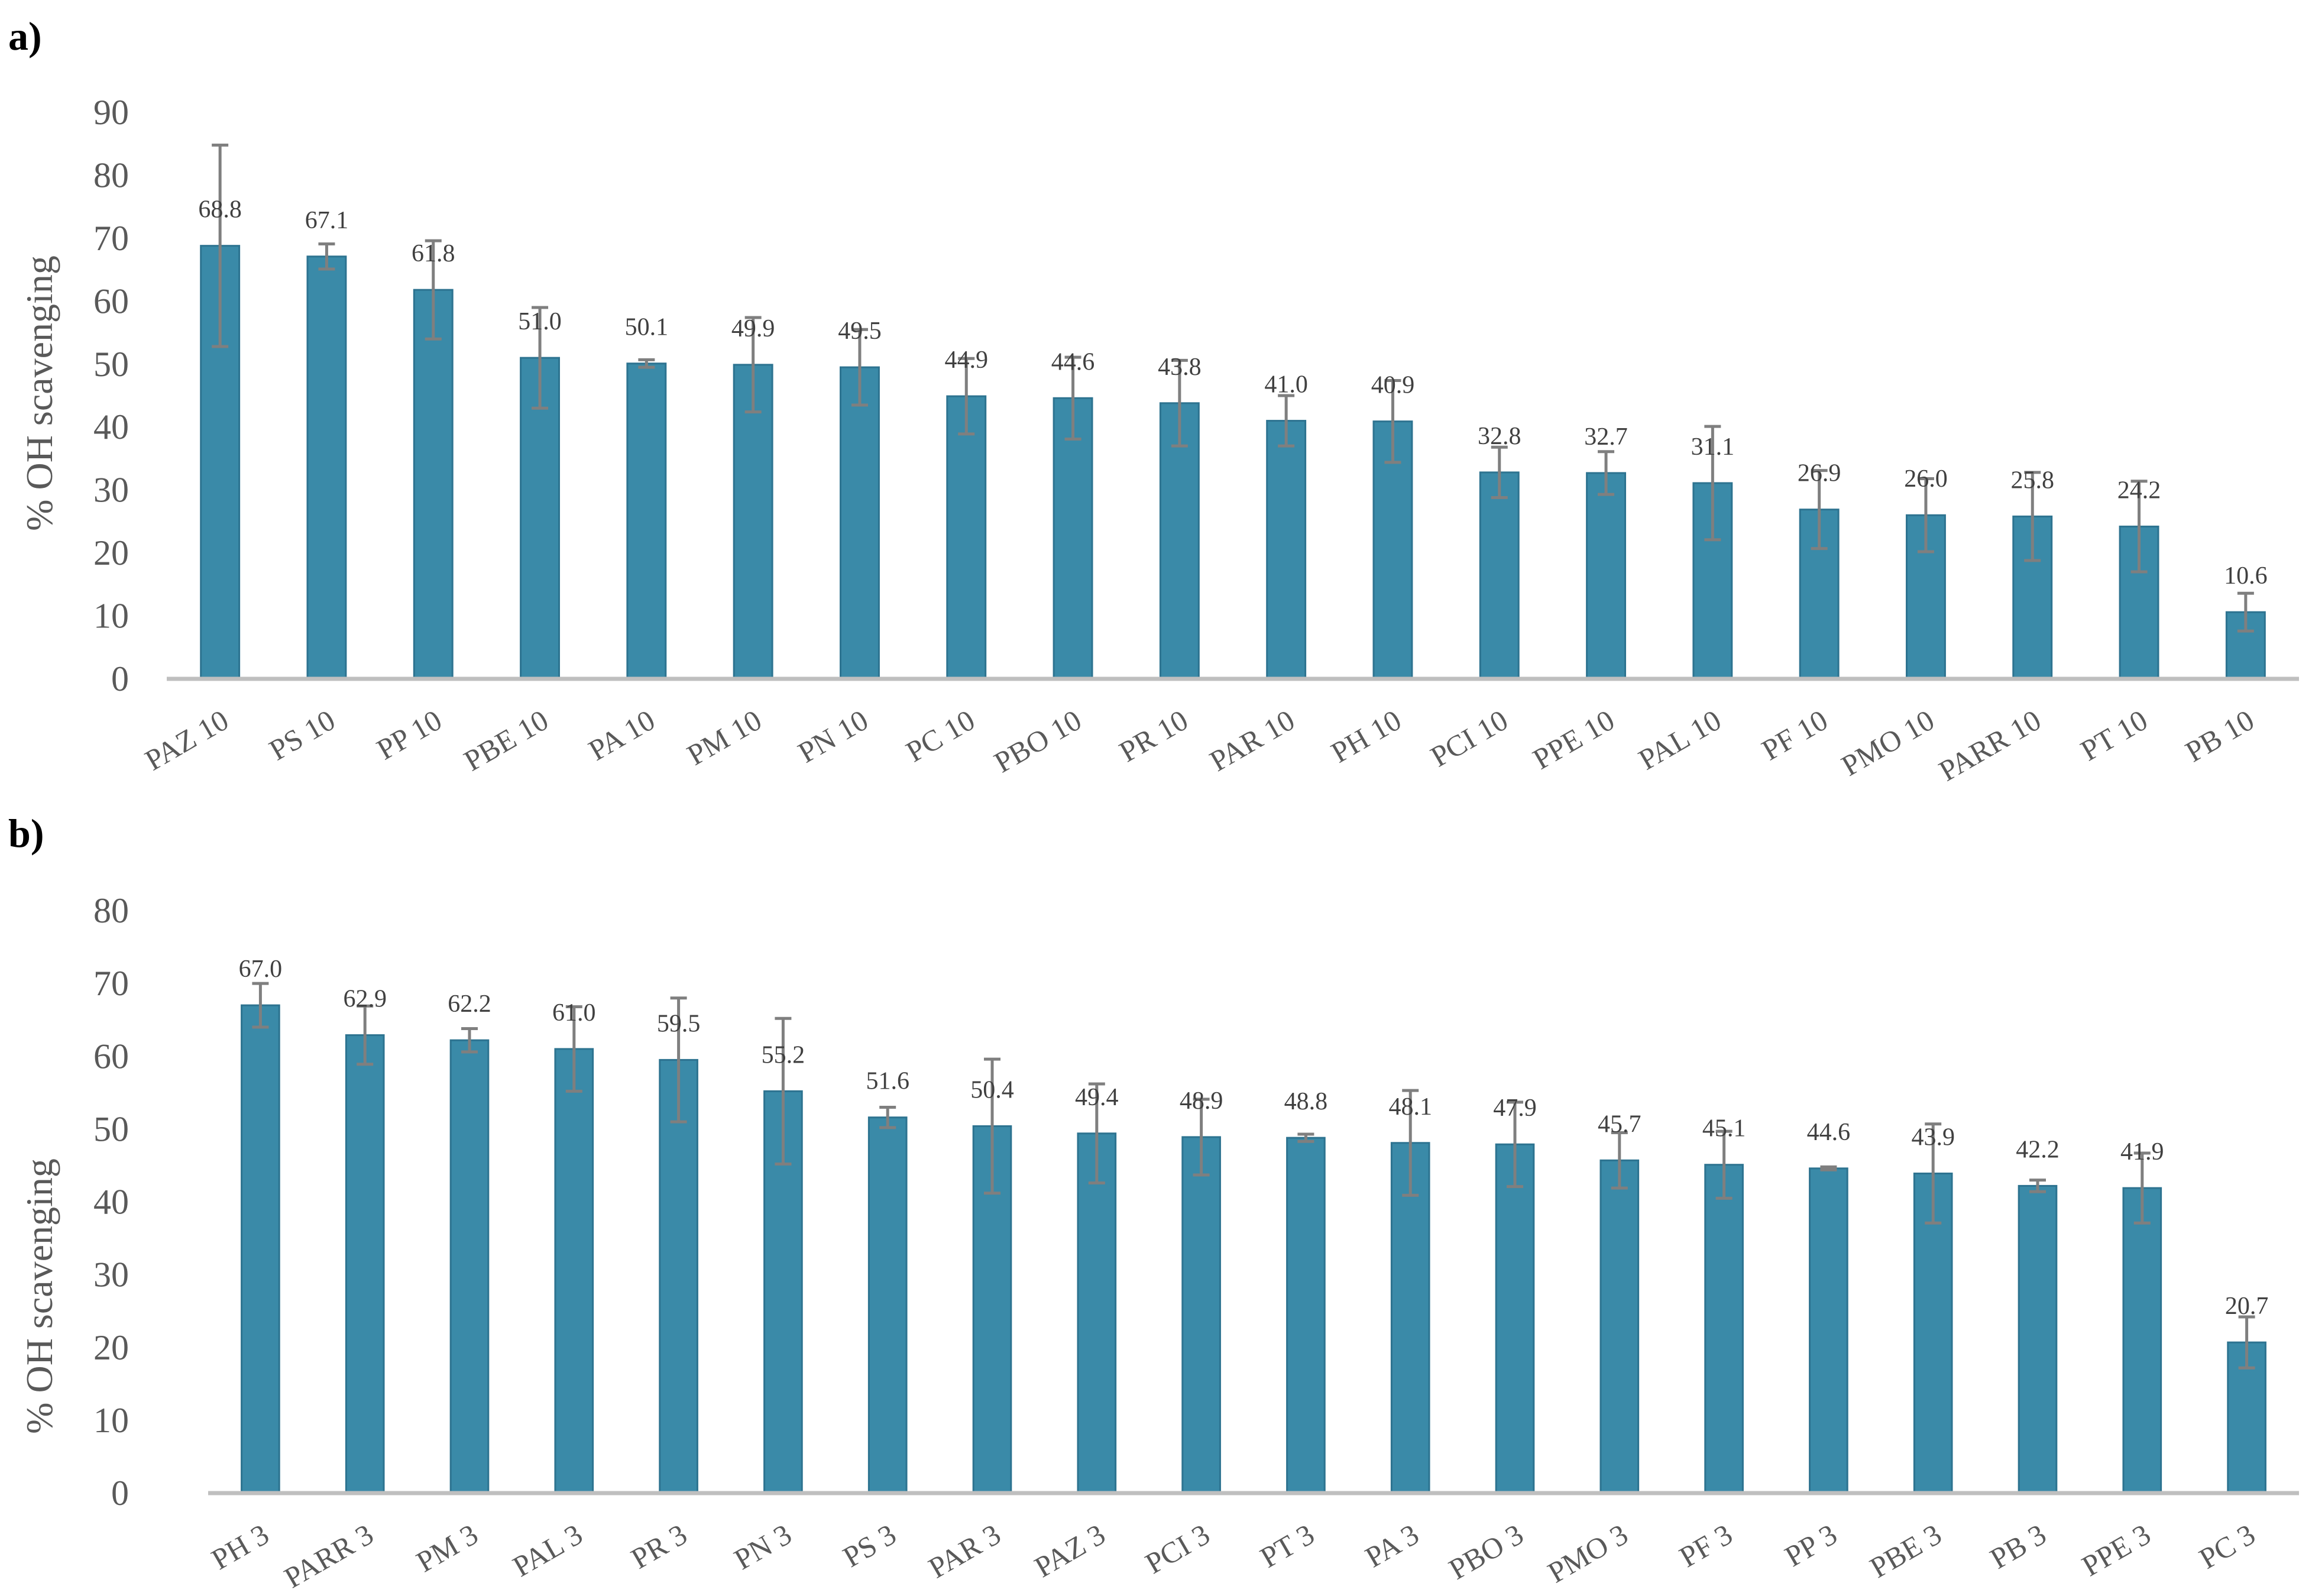 The height and width of the screenshot is (1596, 2312). I want to click on panel-a-data-label: 43.8, so click(1180, 367).